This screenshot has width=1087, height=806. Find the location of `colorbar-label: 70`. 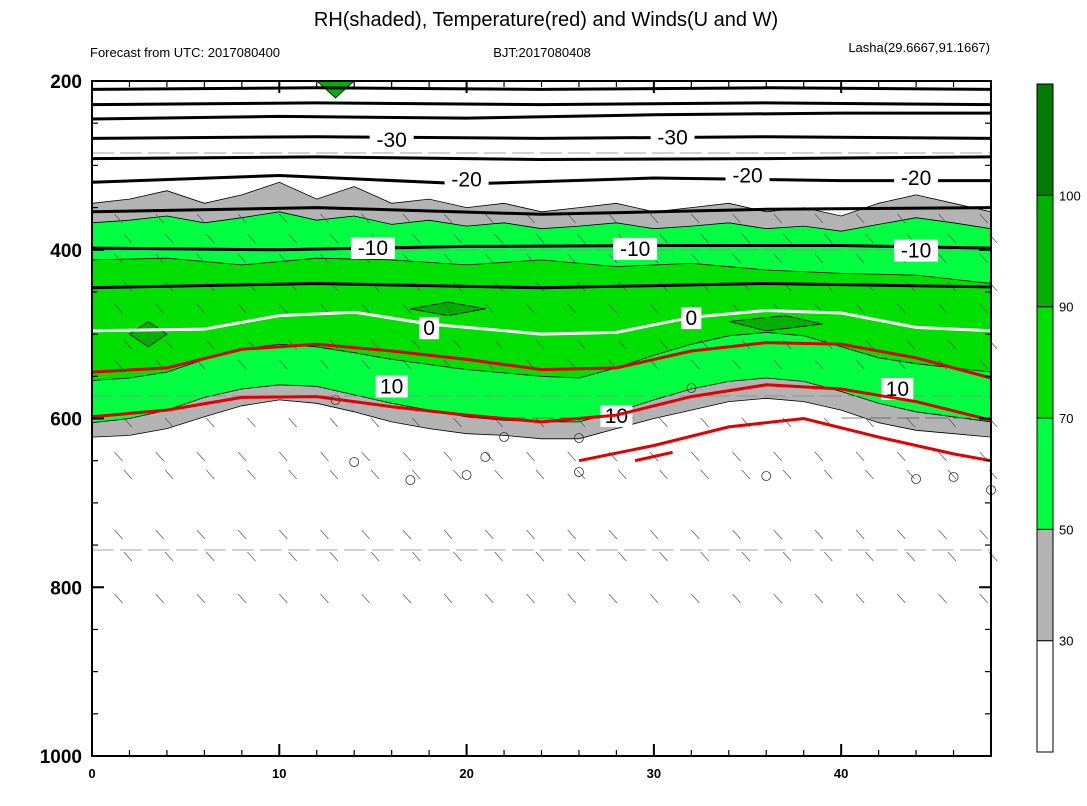

colorbar-label: 70 is located at coordinates (1066, 418).